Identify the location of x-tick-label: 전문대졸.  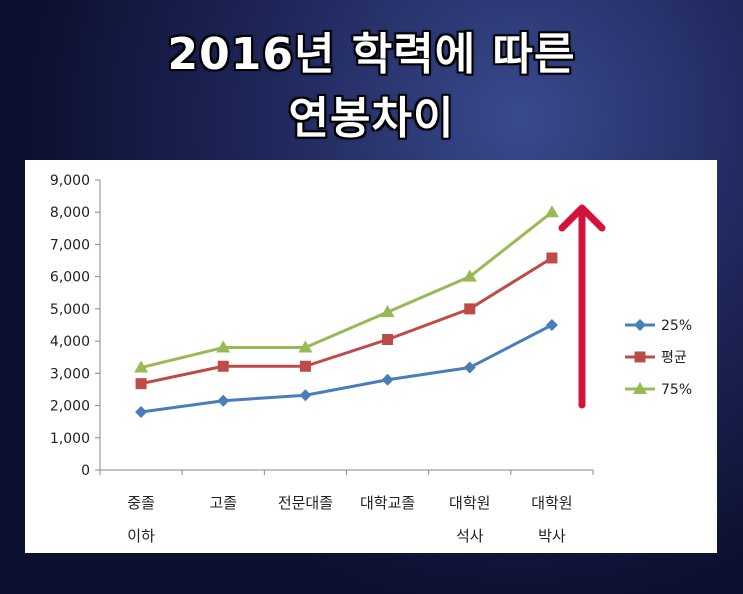
(305, 503).